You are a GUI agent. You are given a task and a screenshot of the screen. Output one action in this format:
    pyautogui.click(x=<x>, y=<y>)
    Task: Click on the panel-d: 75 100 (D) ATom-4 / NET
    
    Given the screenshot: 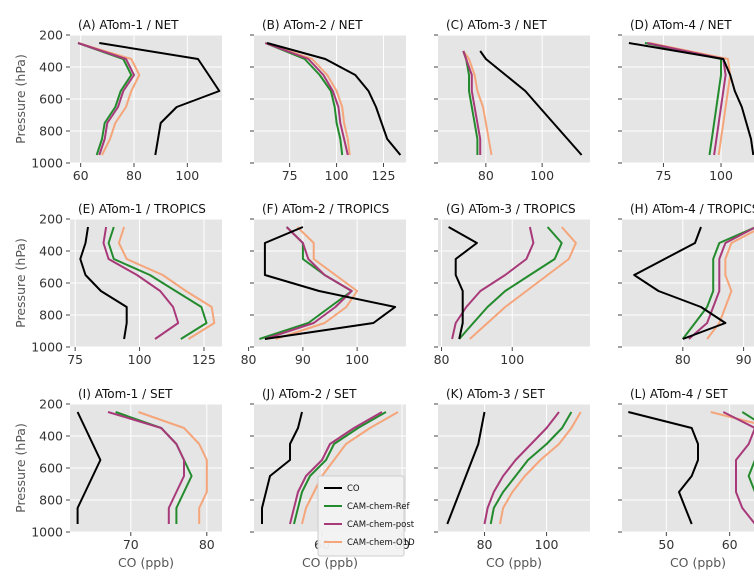 What is the action you would take?
    pyautogui.click(x=686, y=100)
    